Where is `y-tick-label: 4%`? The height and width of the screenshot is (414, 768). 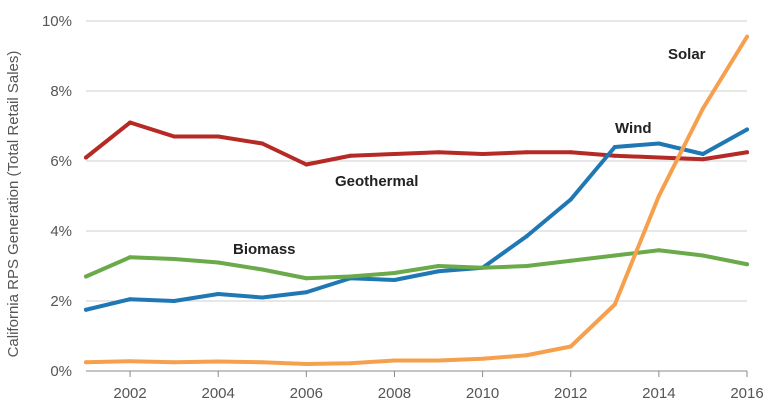
y-tick-label: 4% is located at coordinates (61, 231).